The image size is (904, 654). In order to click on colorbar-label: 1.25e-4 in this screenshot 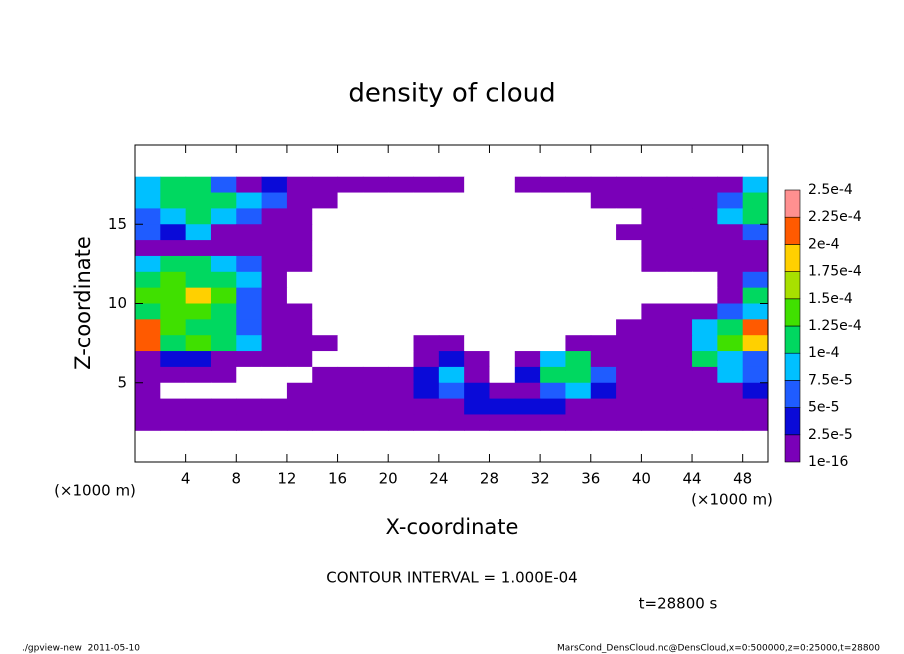, I will do `click(835, 326)`.